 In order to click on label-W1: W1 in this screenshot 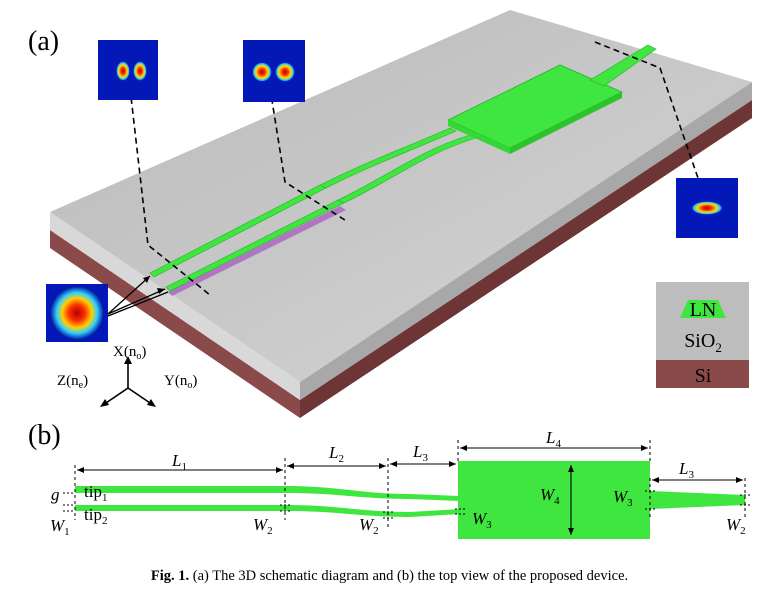, I will do `click(60, 527)`.